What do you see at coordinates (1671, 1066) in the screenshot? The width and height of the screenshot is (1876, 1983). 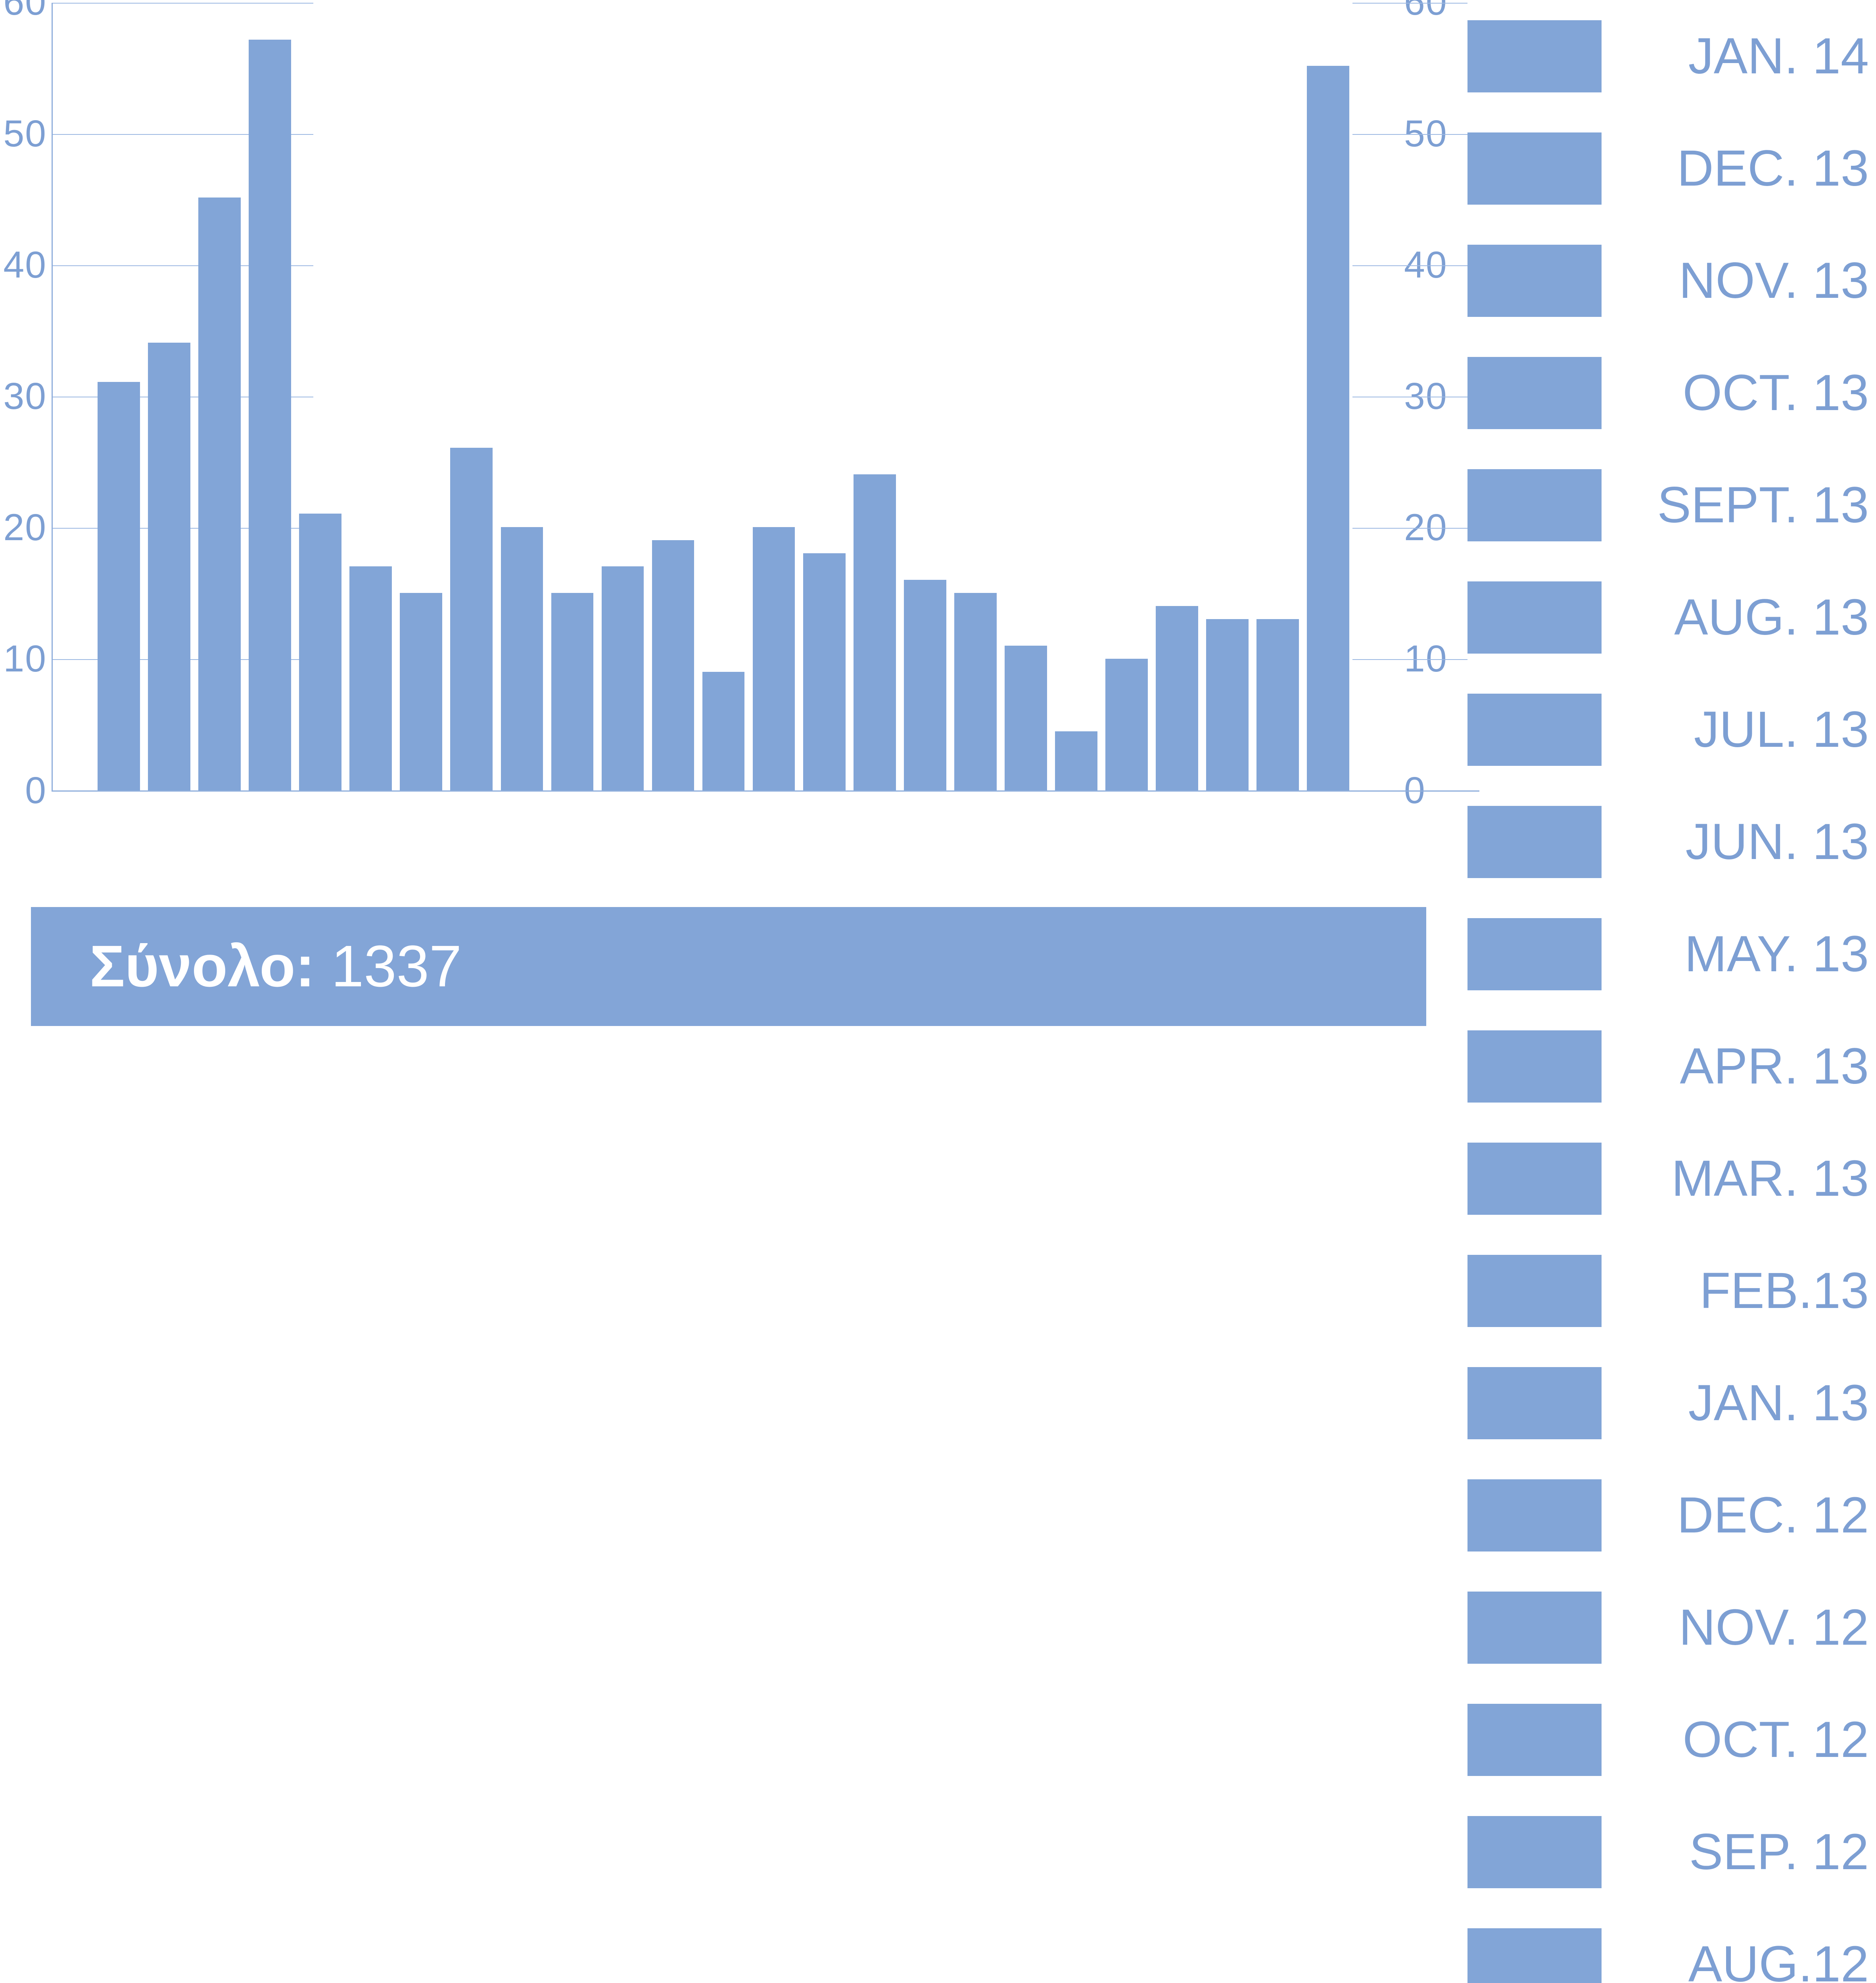 I see `legend-item: APR. 13` at bounding box center [1671, 1066].